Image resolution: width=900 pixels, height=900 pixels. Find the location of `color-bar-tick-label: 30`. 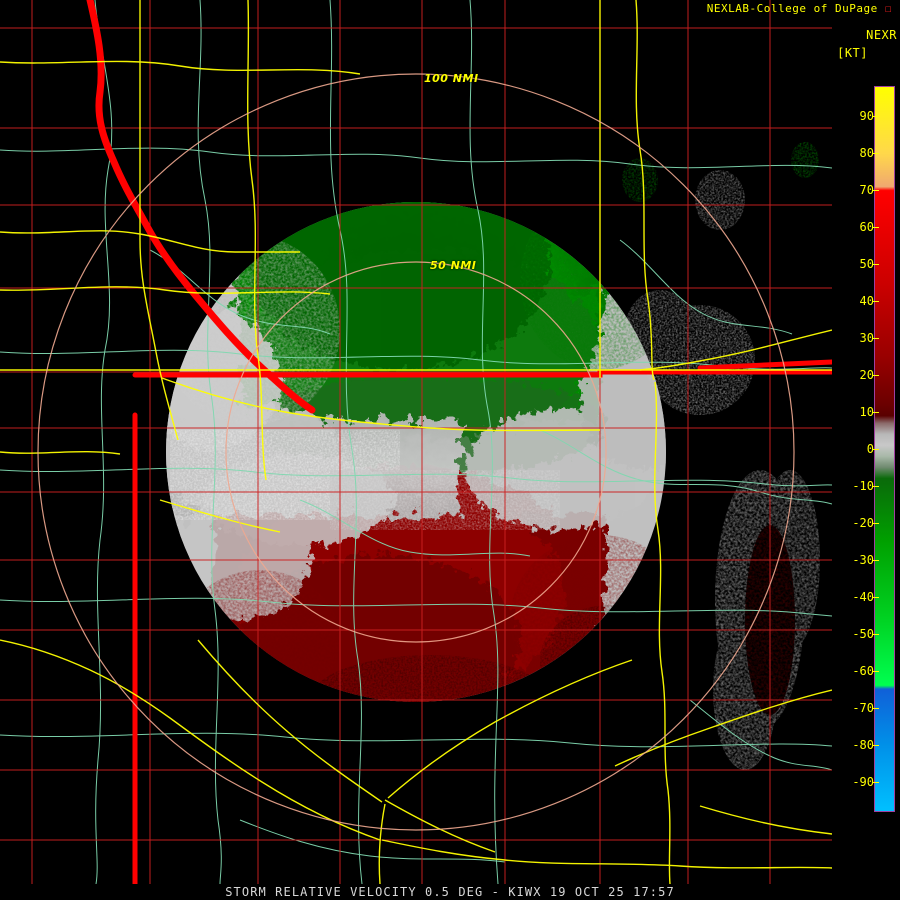

color-bar-tick-label: 30 is located at coordinates (866, 337).